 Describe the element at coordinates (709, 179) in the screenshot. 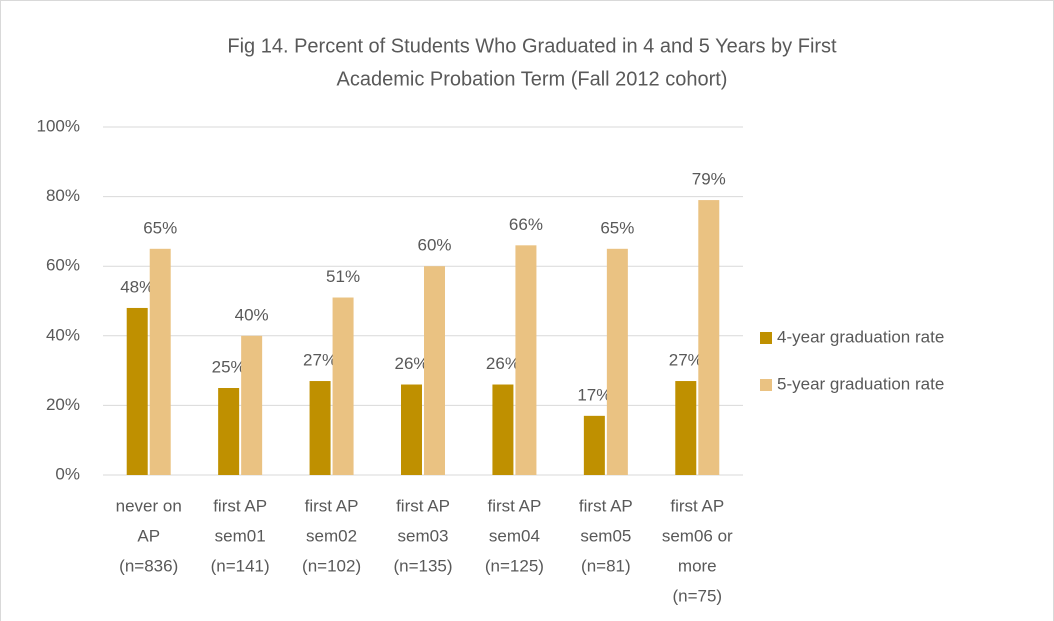

I see `data-label: 79%` at that location.